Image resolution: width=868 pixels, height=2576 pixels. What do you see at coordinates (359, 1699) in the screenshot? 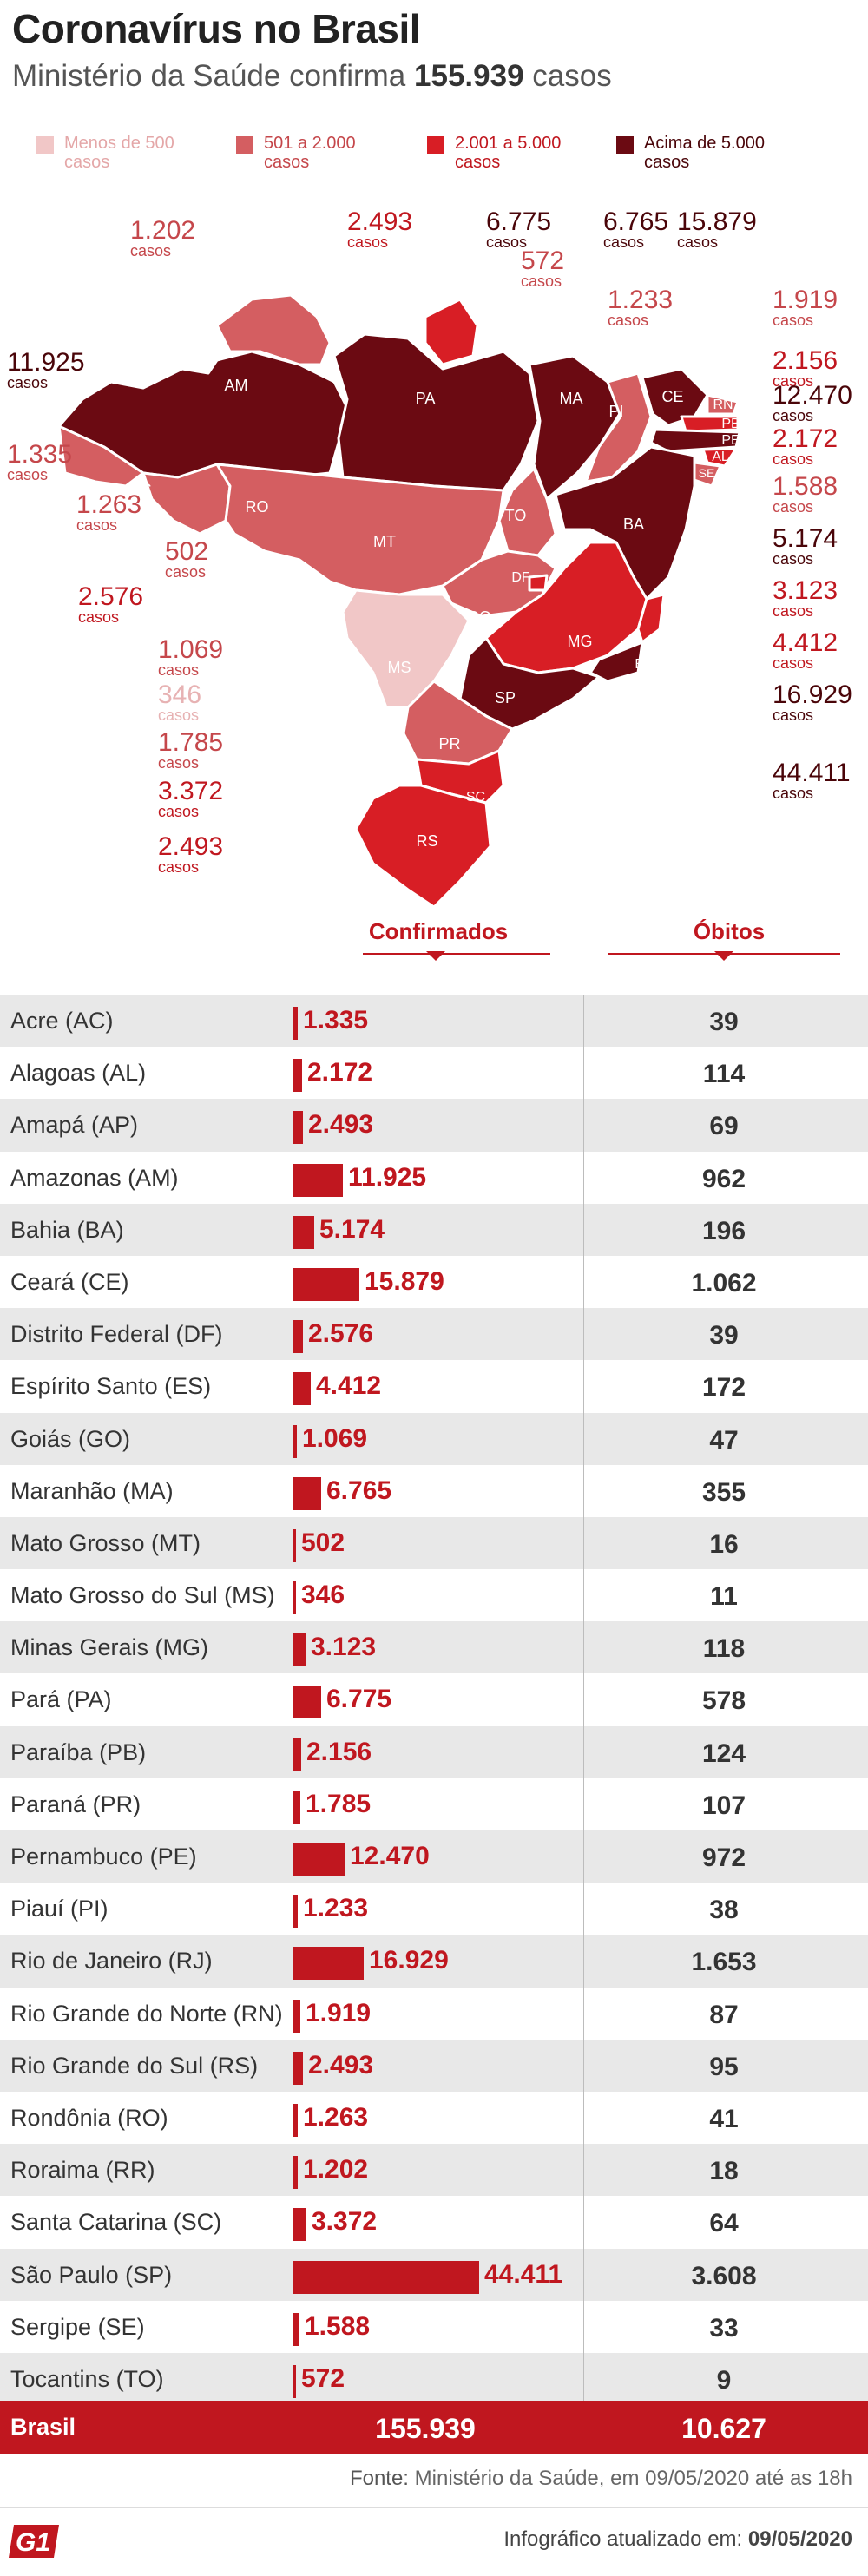
I see `confirmed-value: 6.775` at bounding box center [359, 1699].